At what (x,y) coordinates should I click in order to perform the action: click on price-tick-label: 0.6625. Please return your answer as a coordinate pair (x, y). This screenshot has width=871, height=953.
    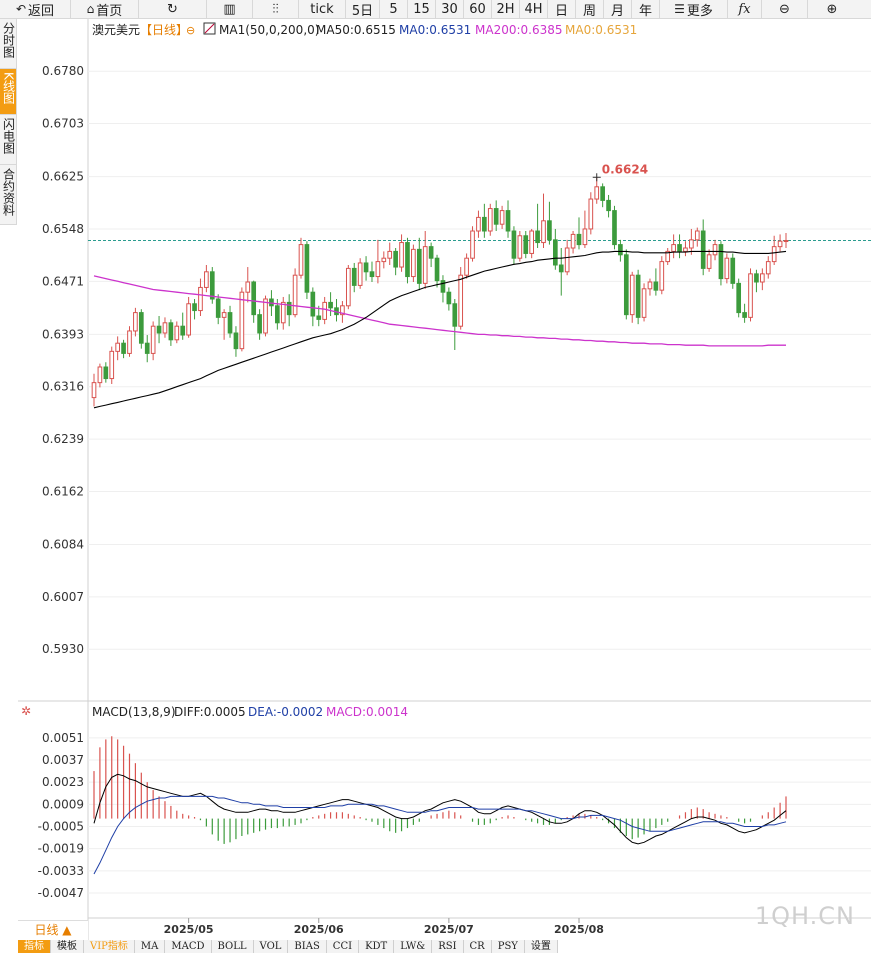
    Looking at the image, I should click on (63, 177).